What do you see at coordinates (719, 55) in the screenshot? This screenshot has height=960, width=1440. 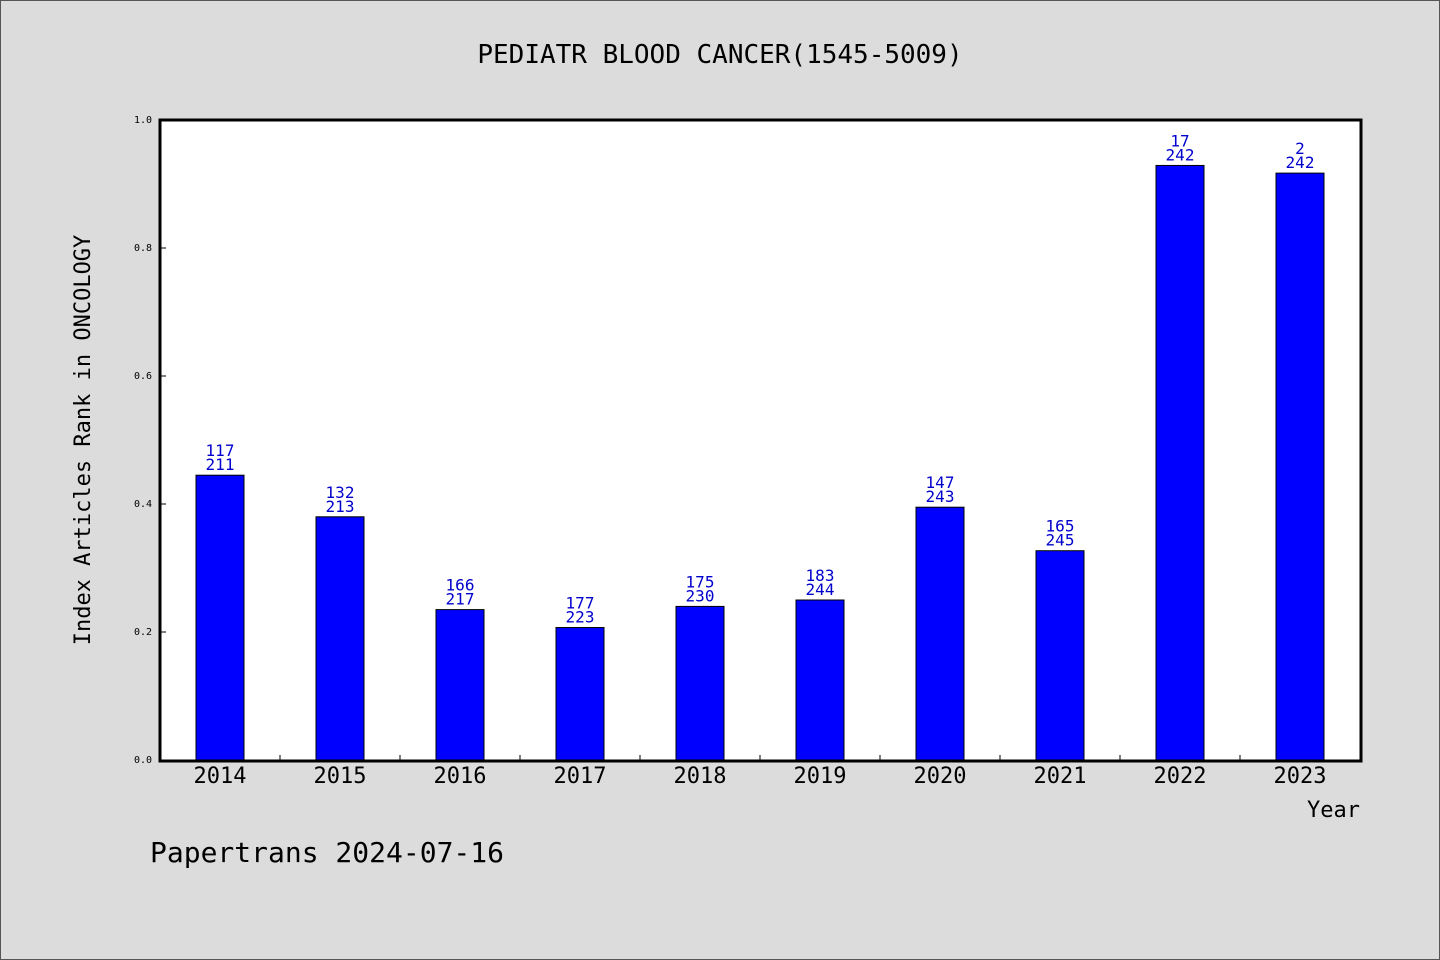 I see `chart-title: PEDIATR BLOOD CANCER(1545-5009)` at bounding box center [719, 55].